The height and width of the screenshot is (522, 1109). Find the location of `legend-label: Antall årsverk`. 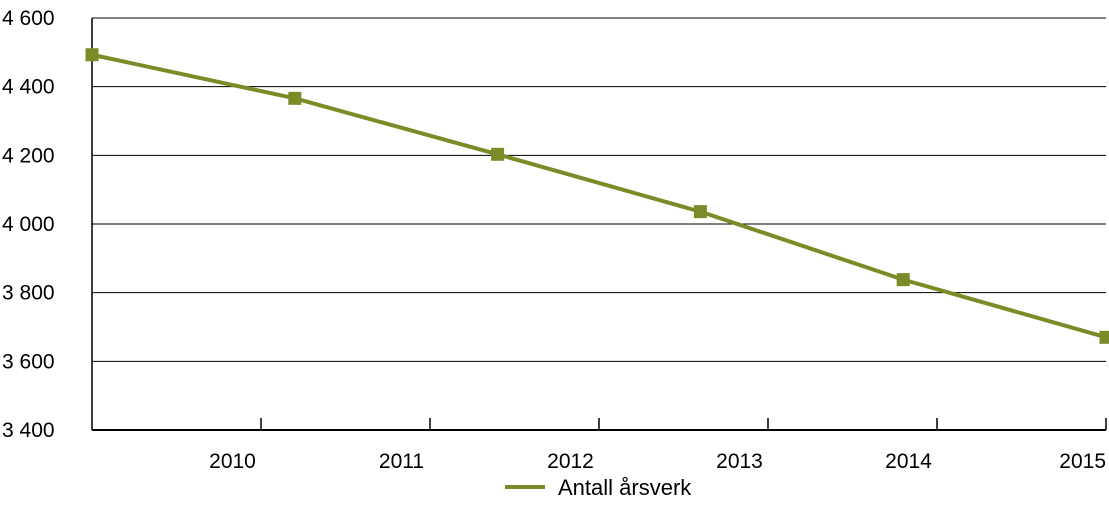

legend-label: Antall årsverk is located at coordinates (625, 487).